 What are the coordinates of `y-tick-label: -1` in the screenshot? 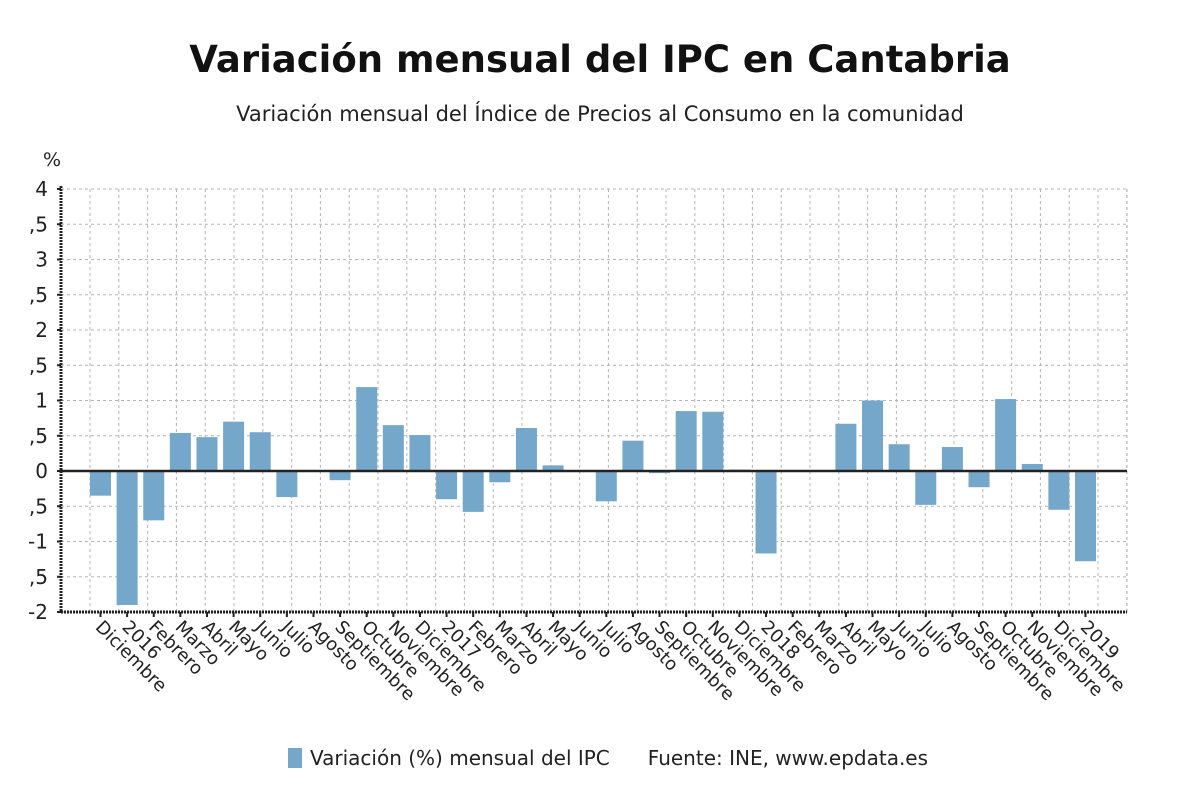 It's located at (38, 542).